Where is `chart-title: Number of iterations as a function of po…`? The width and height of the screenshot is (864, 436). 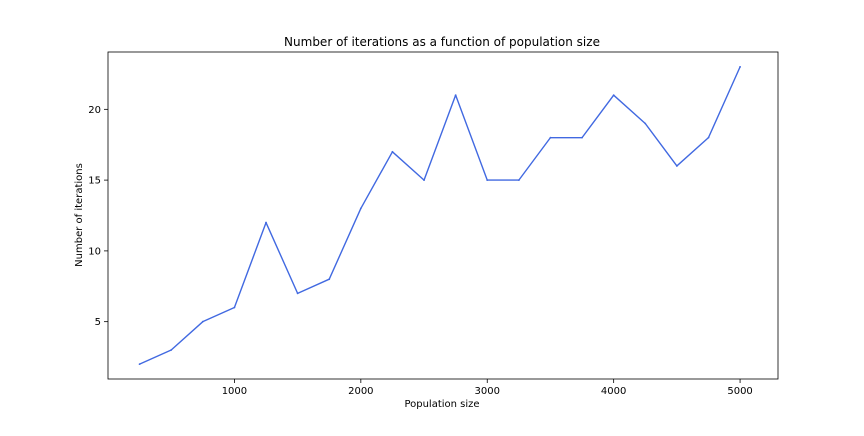 chart-title: Number of iterations as a function of po… is located at coordinates (442, 42).